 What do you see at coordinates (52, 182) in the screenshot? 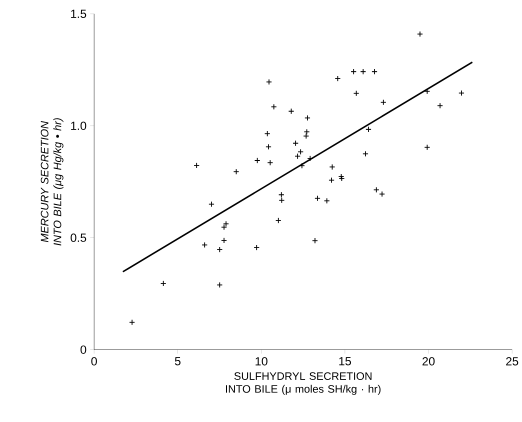
I see `y-axis-title: MERCURY SECRETION INTO BILE (μg Hg/kg • hr)` at bounding box center [52, 182].